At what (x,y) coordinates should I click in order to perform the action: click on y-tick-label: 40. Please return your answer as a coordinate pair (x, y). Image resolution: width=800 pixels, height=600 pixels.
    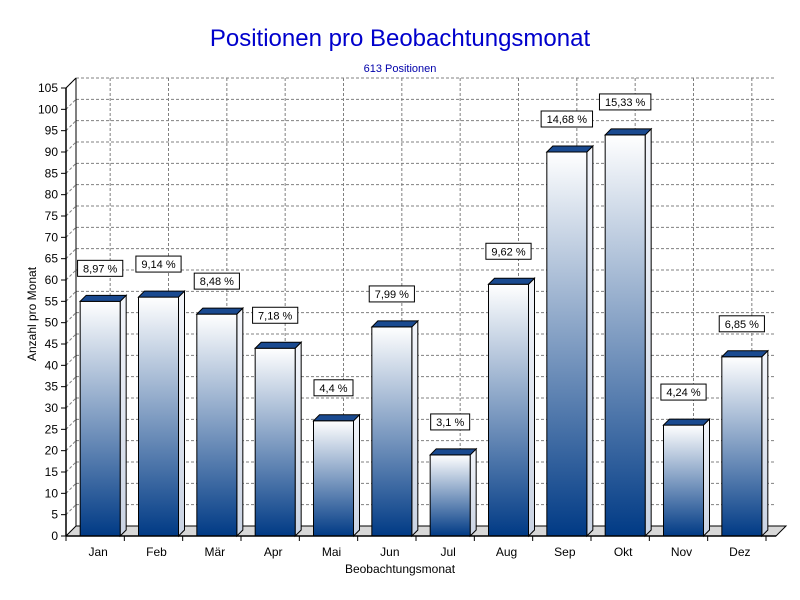
    Looking at the image, I should click on (52, 365).